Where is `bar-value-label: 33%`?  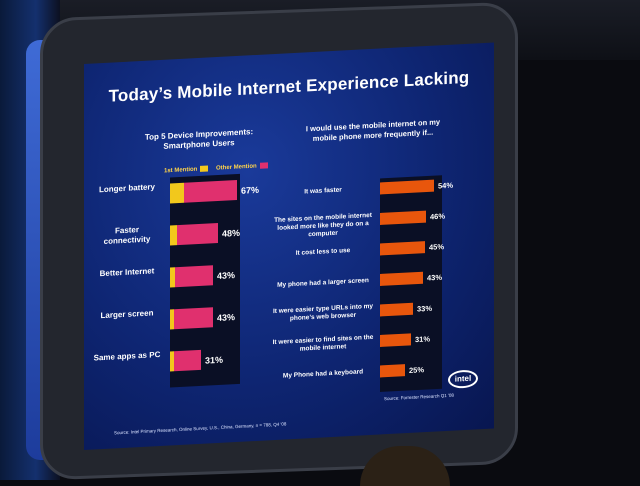
bar-value-label: 33% is located at coordinates (424, 309).